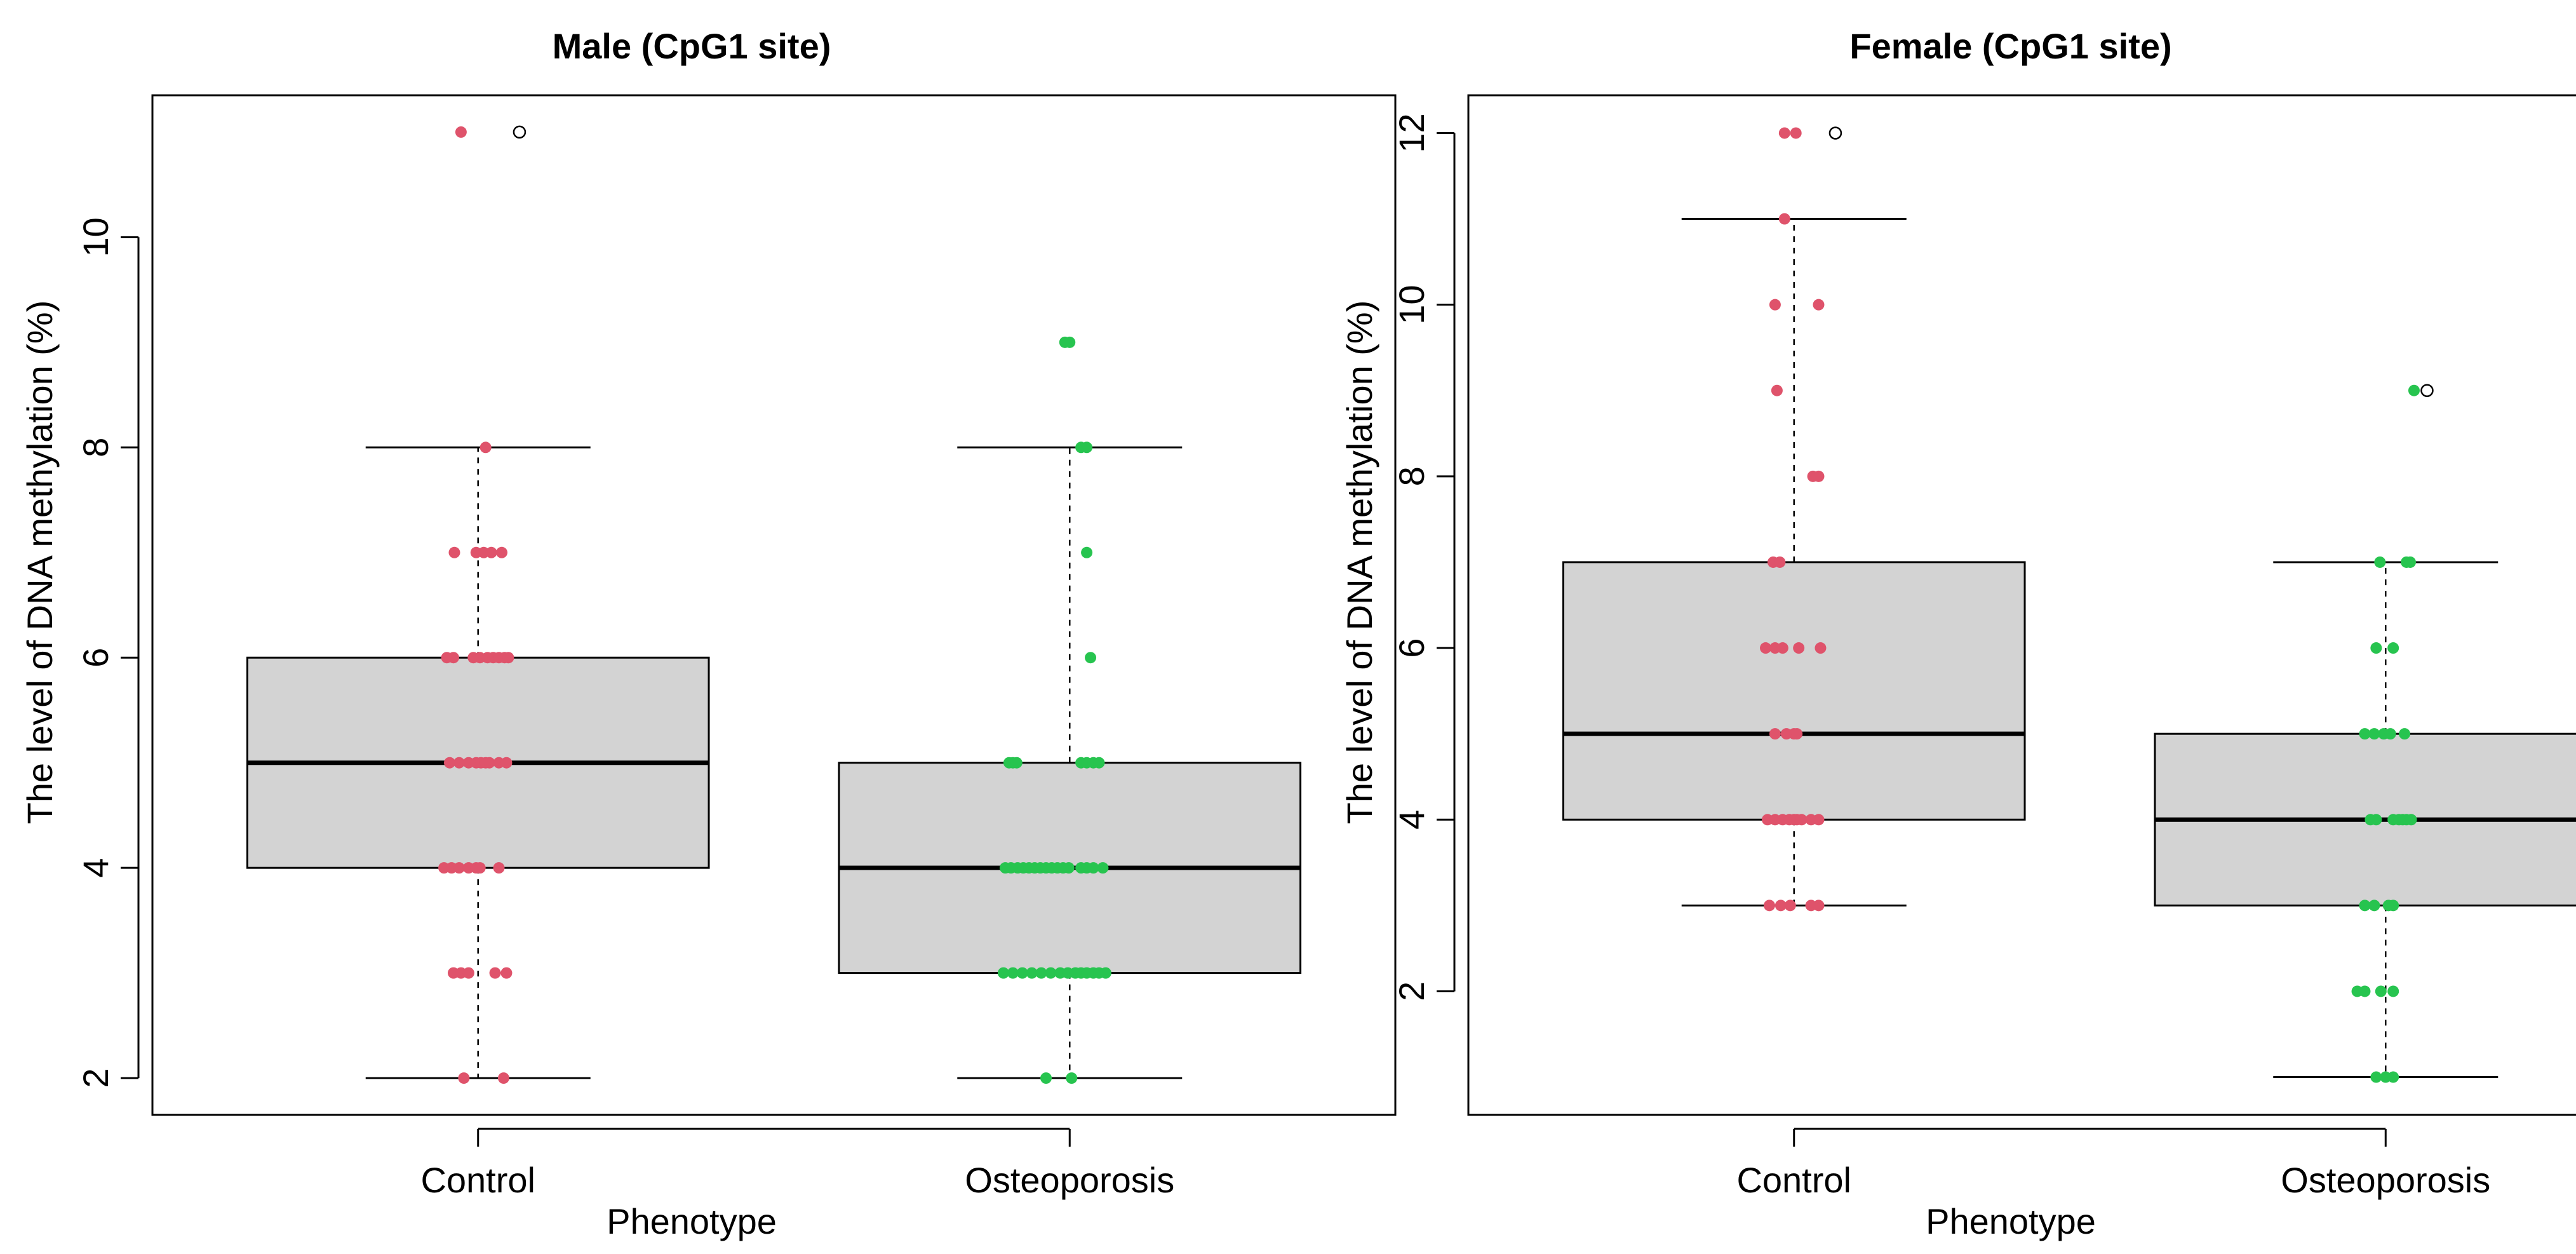 The height and width of the screenshot is (1254, 2576). Describe the element at coordinates (1793, 1180) in the screenshot. I see `female-x-tick-label-control: Control` at that location.